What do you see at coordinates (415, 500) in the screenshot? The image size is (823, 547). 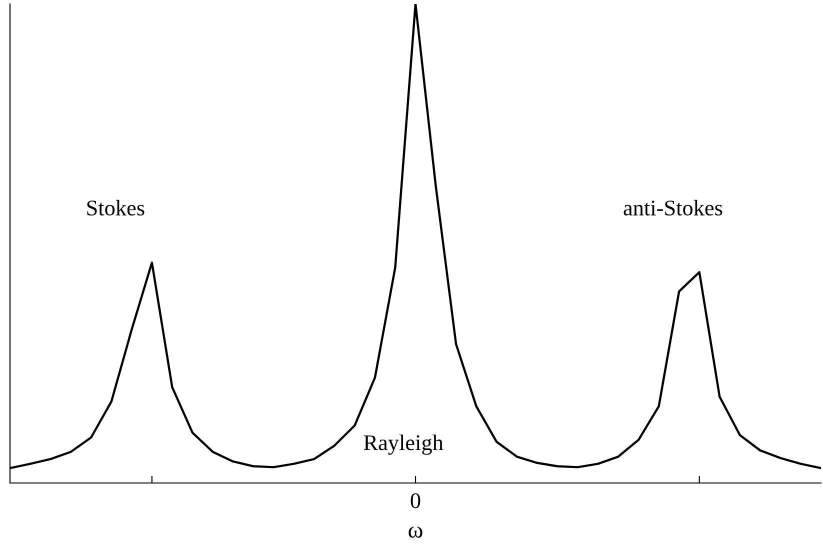 I see `text: 0` at bounding box center [415, 500].